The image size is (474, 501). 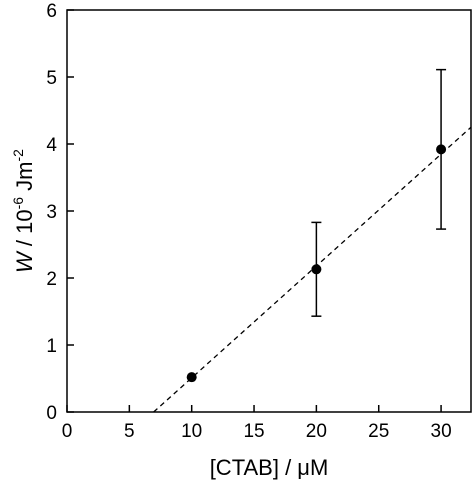 I want to click on x-axis-label: [CTAB] / μM, so click(x=269, y=467).